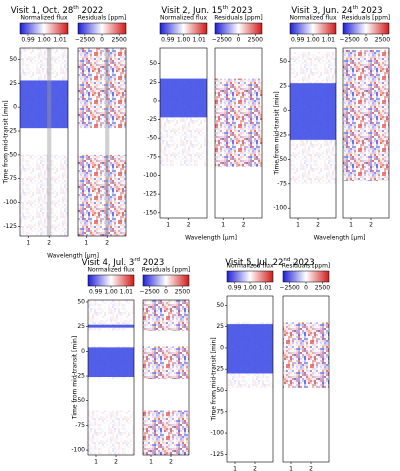 The height and width of the screenshot is (471, 400). Describe the element at coordinates (356, 8) in the screenshot. I see `title-superscript: th` at that location.